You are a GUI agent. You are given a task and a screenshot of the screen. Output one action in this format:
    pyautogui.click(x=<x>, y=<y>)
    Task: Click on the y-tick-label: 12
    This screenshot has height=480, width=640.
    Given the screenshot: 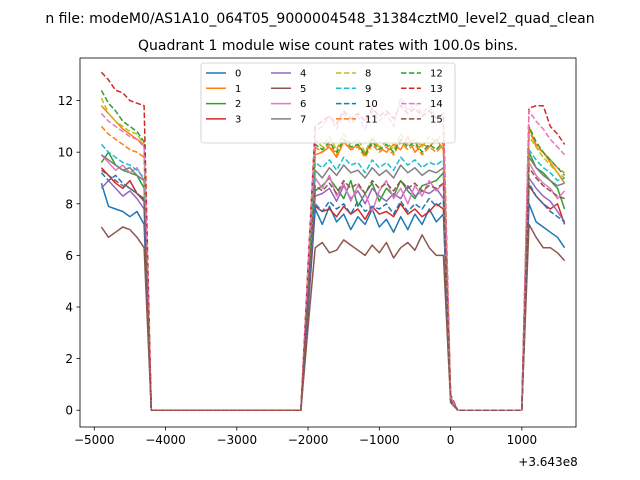 What is the action you would take?
    pyautogui.click(x=65, y=101)
    